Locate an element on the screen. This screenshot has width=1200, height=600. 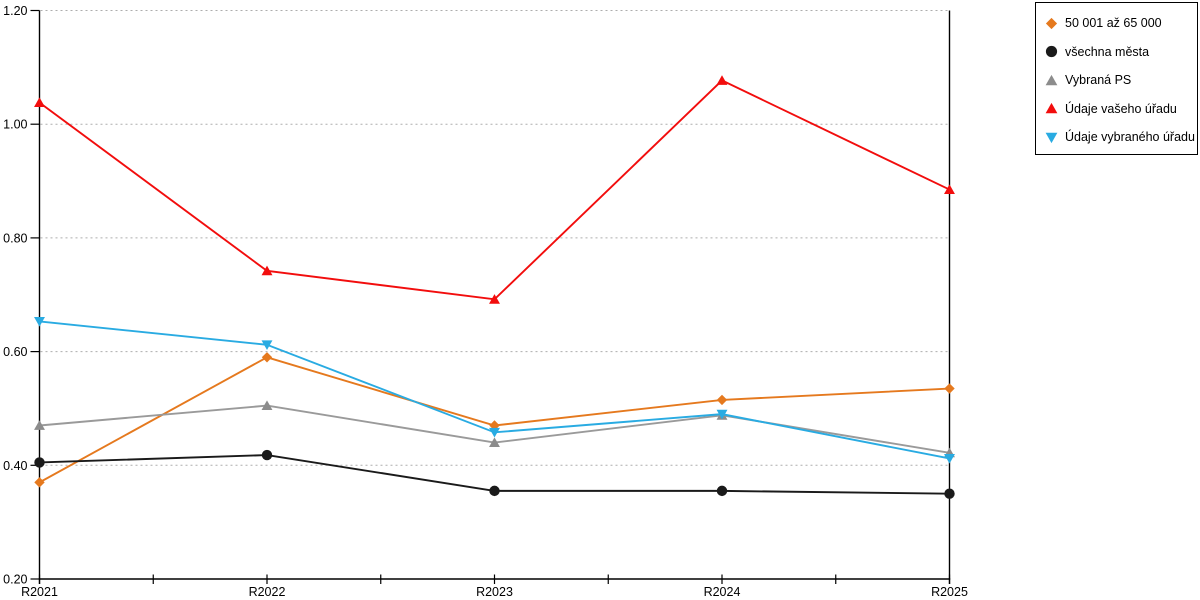
y-axis-tick-label: 0.60 is located at coordinates (15, 352).